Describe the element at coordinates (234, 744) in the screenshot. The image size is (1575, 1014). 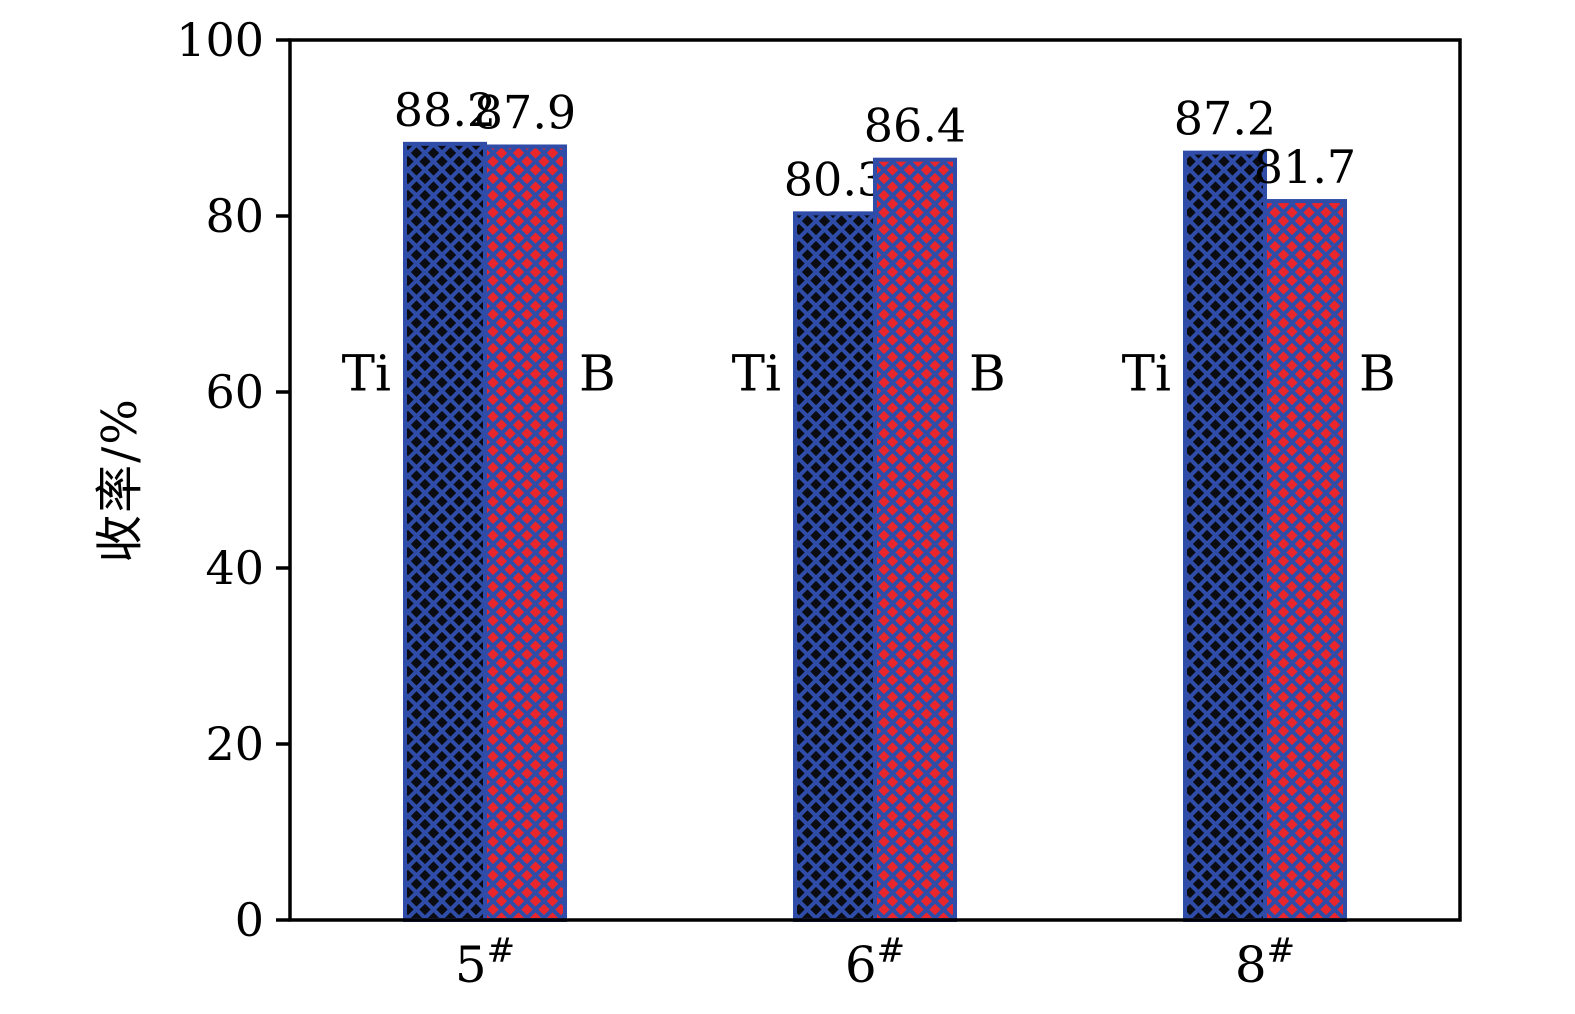
I see `y-tick-label: 20` at that location.